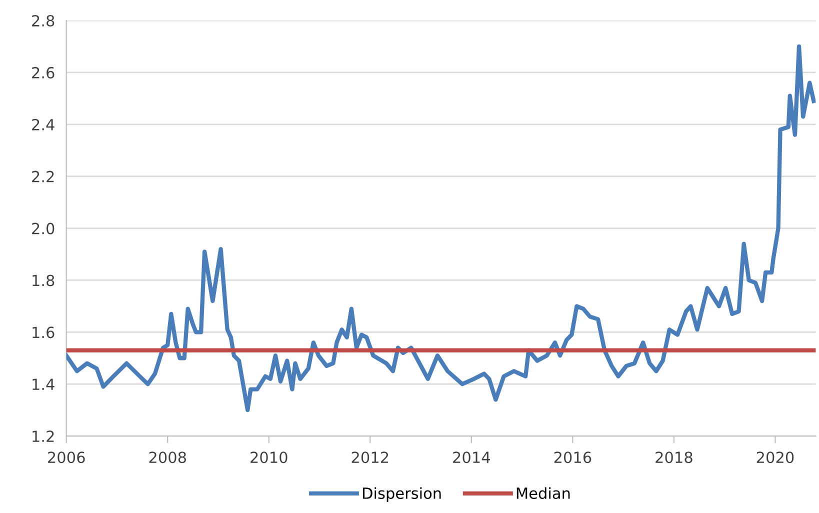 The height and width of the screenshot is (513, 819). Describe the element at coordinates (573, 458) in the screenshot. I see `x-tick-label: 2016` at that location.